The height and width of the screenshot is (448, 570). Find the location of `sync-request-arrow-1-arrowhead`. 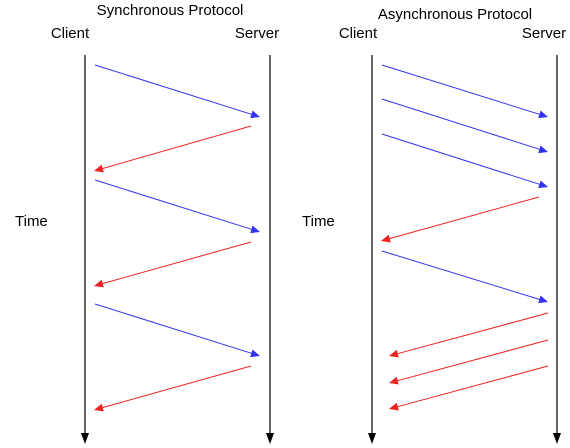

sync-request-arrow-1-arrowhead is located at coordinates (255, 114).